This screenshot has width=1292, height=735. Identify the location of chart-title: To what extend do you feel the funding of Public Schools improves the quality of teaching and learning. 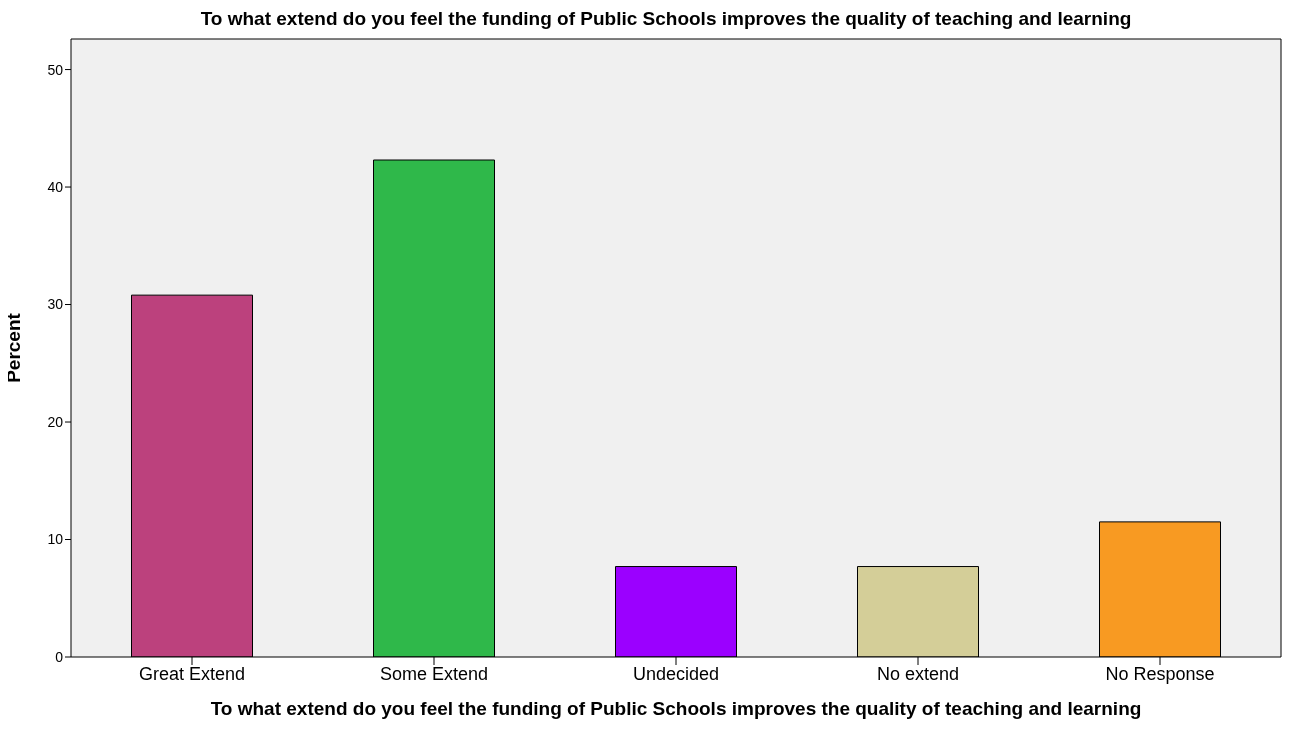
(666, 19).